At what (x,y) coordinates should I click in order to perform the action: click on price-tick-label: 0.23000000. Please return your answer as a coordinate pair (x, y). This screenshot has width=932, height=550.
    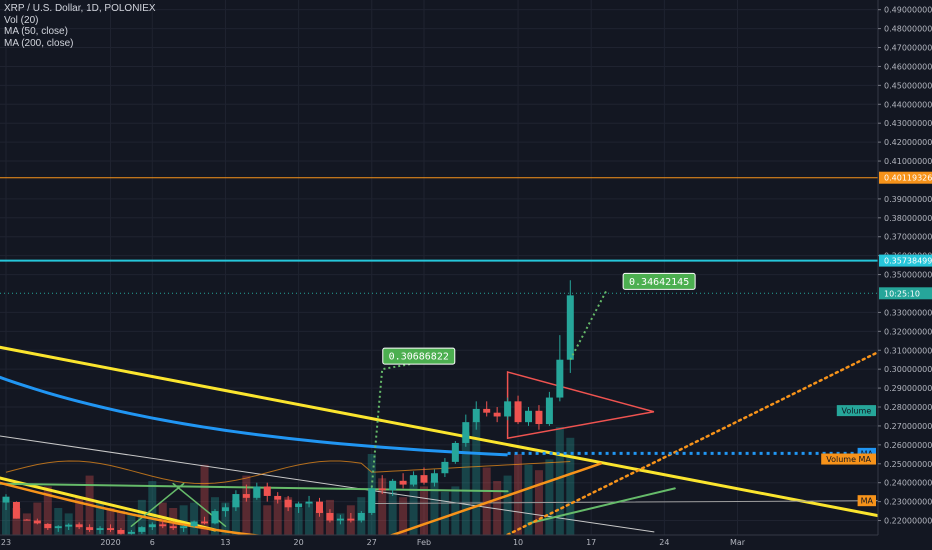
    Looking at the image, I should click on (908, 502).